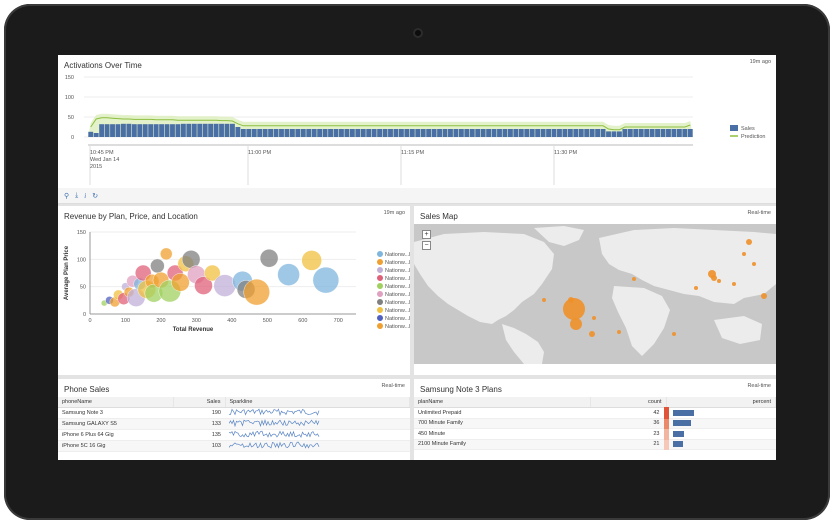  I want to click on phone-name-cell: Samsung GALAXY S5, so click(115, 424).